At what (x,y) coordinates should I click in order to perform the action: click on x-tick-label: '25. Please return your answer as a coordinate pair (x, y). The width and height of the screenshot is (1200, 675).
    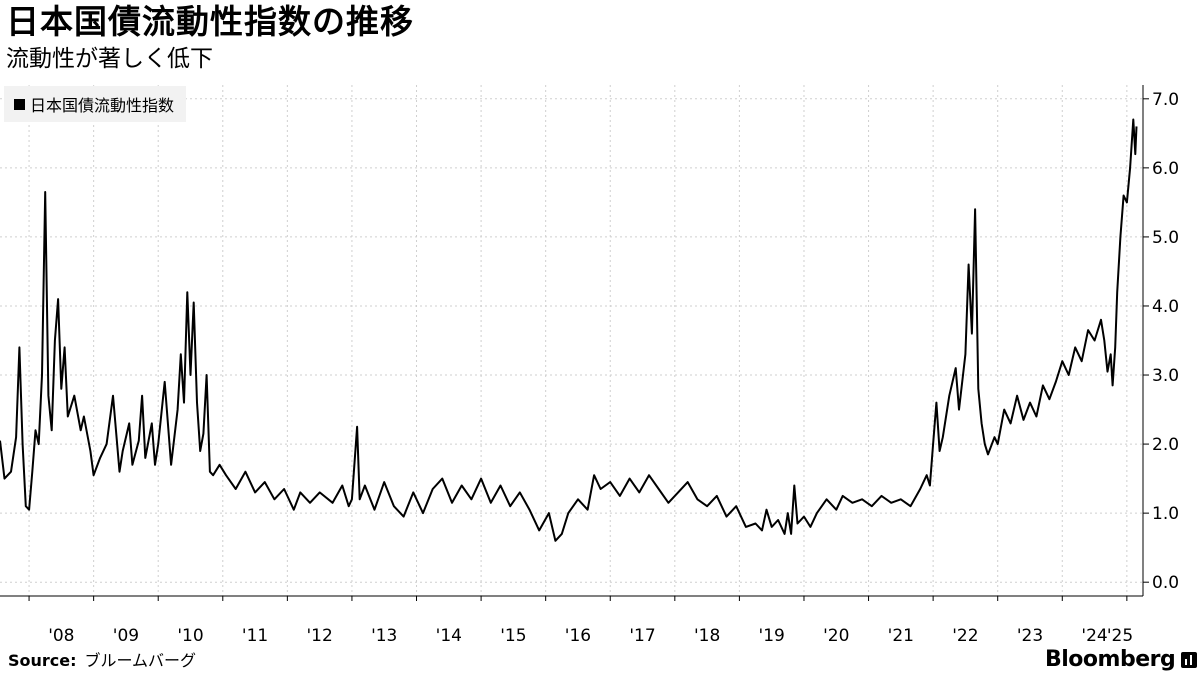
    Looking at the image, I should click on (1120, 636).